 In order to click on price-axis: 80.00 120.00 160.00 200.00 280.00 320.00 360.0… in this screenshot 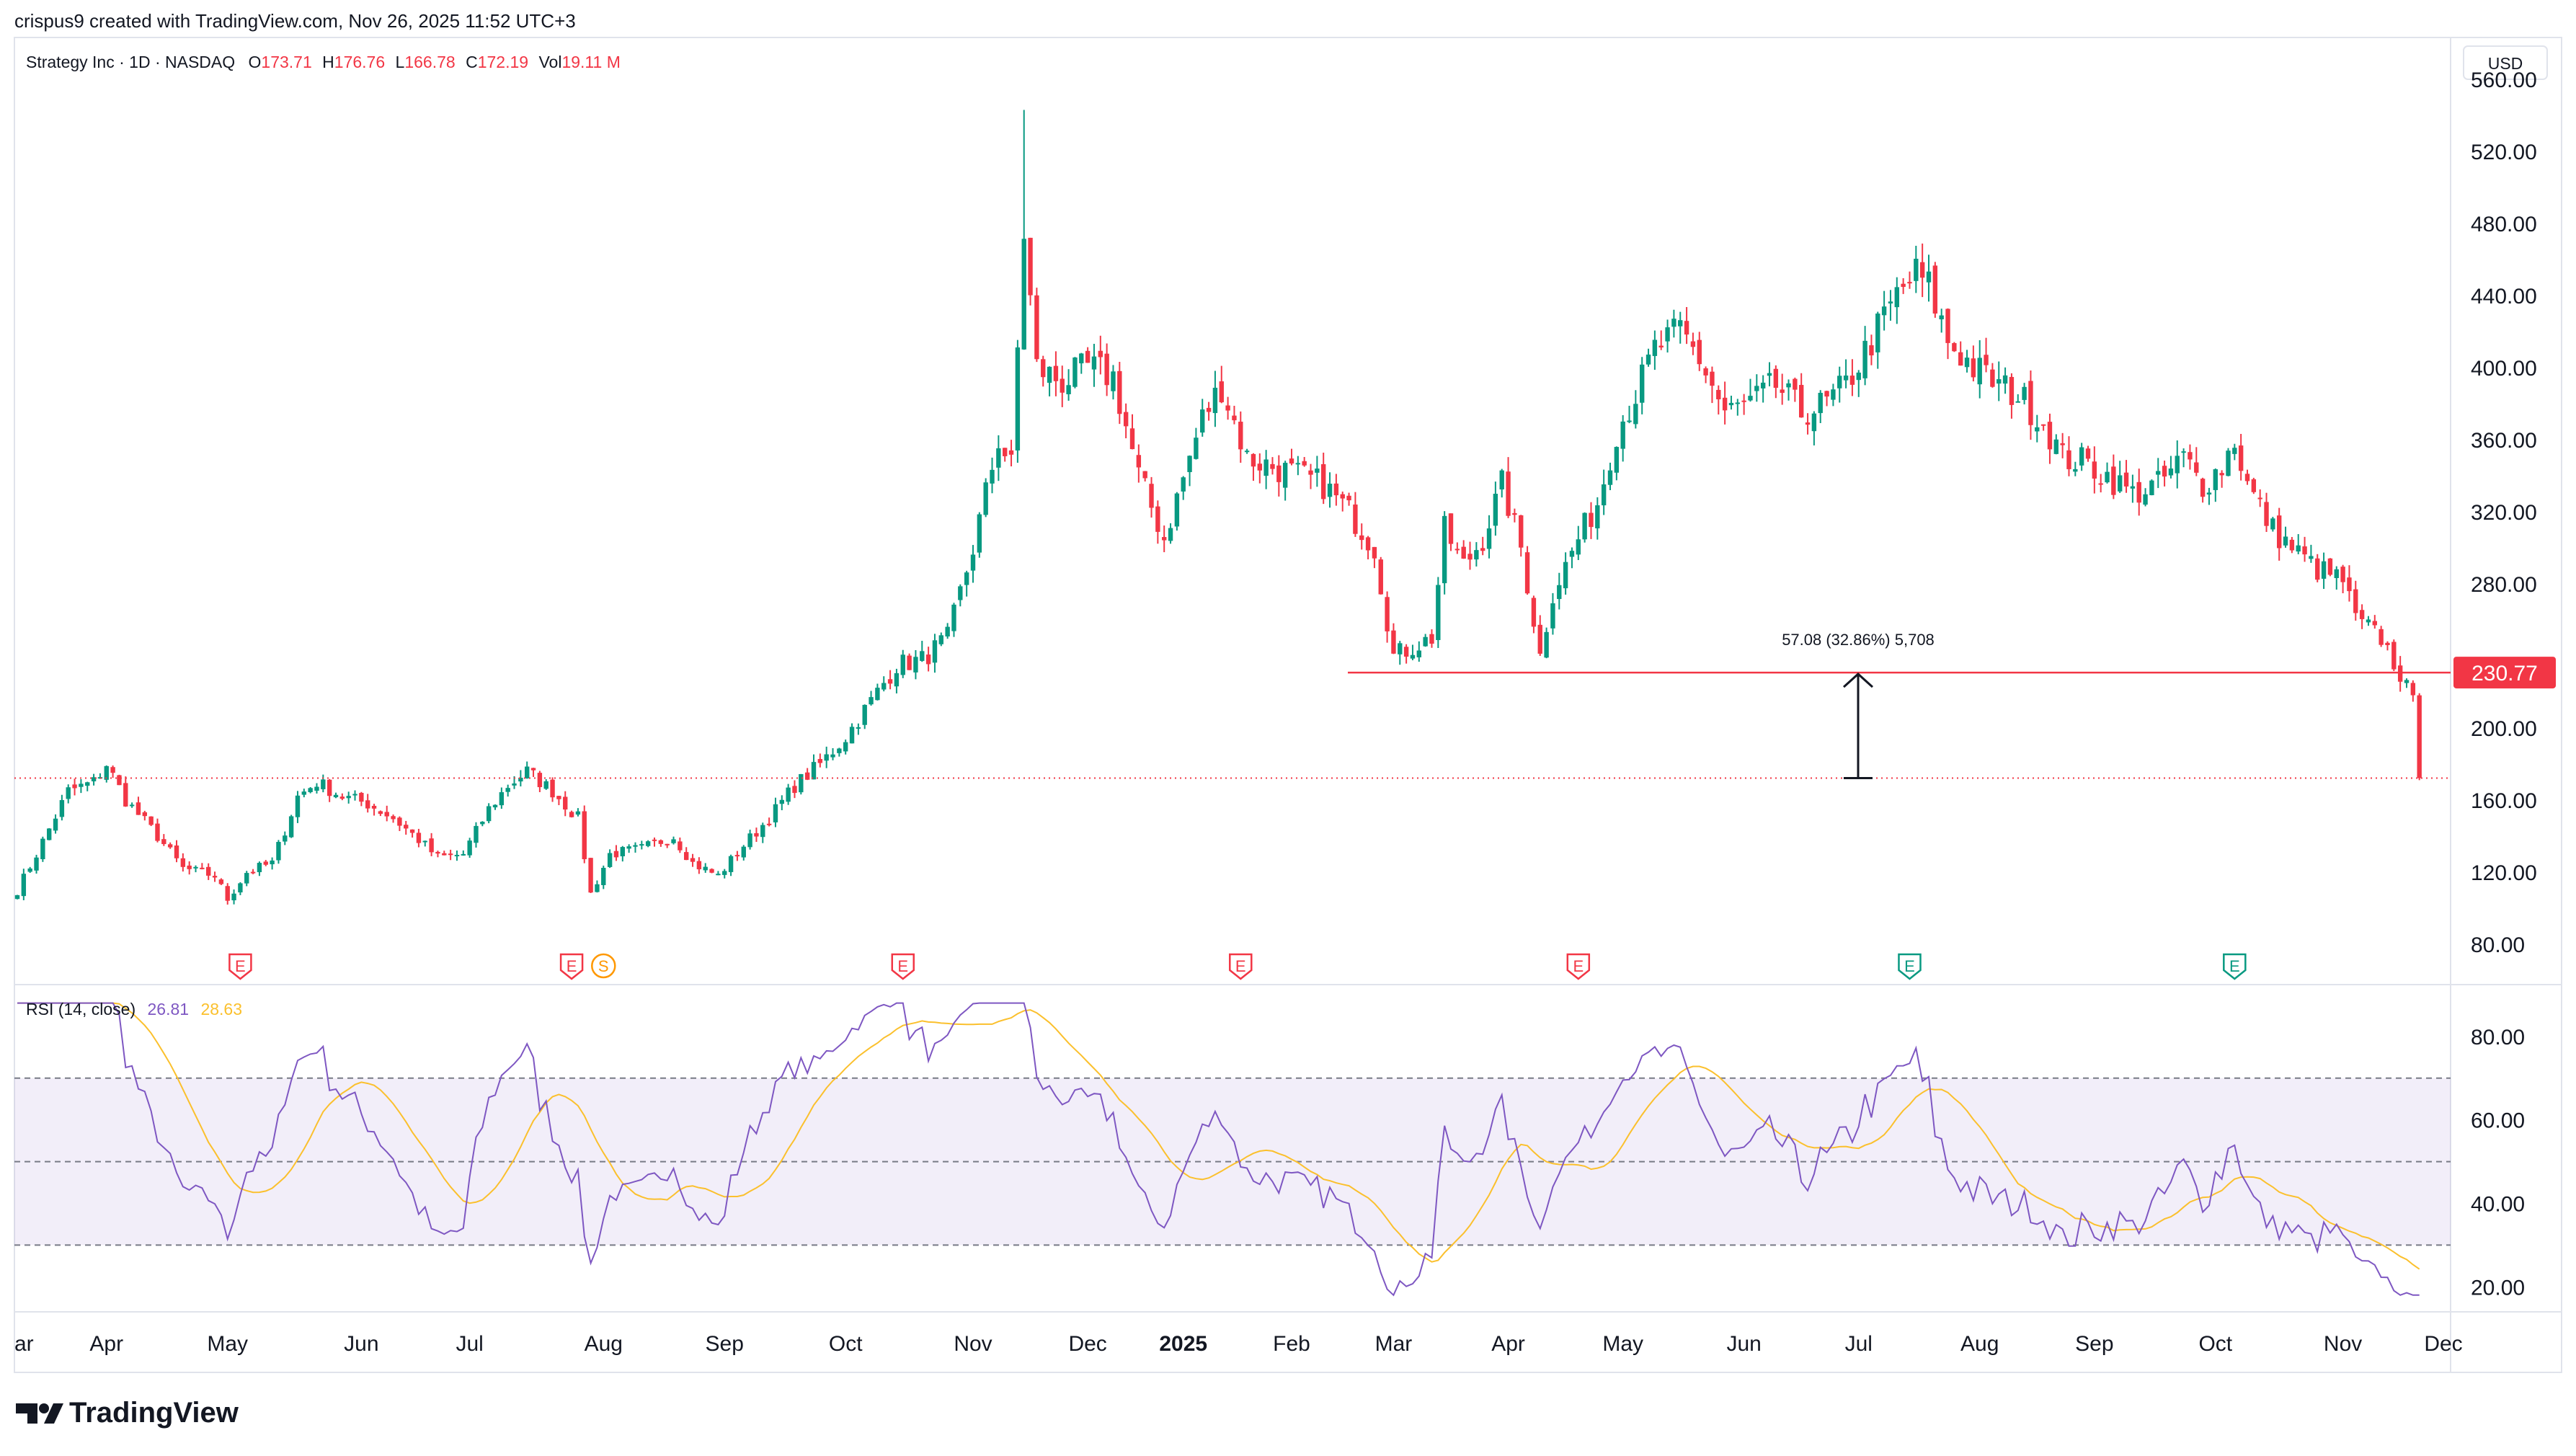, I will do `click(2504, 512)`.